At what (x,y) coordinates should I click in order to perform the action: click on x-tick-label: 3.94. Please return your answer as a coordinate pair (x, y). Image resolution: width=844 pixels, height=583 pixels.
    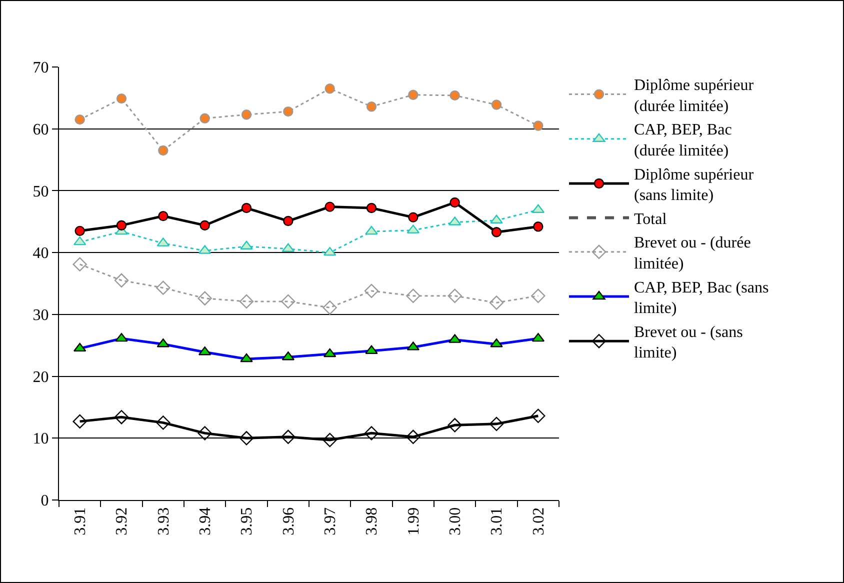
    Looking at the image, I should click on (205, 521).